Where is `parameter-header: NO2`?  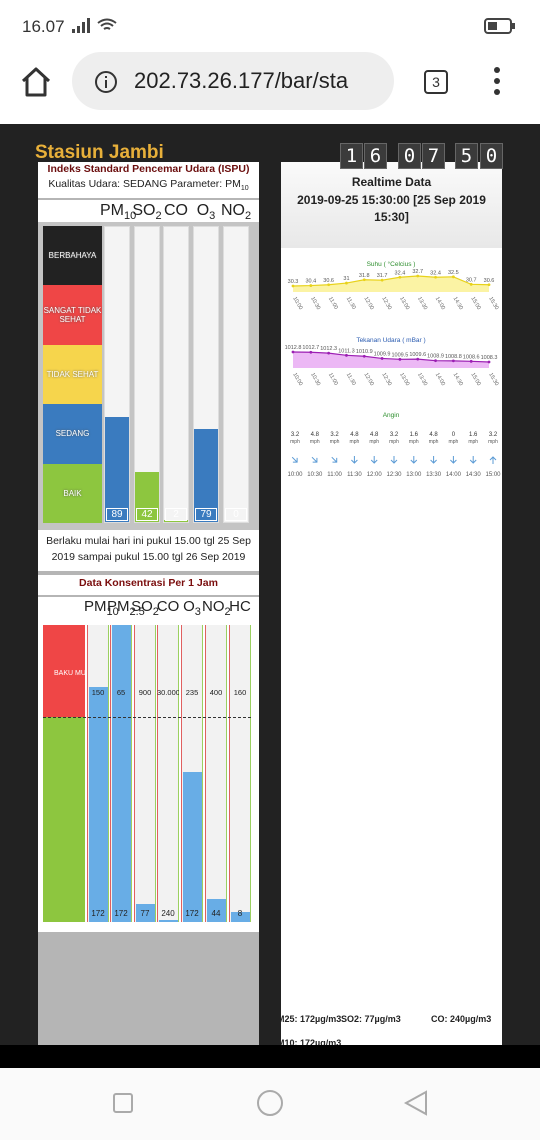 parameter-header: NO2 is located at coordinates (236, 212).